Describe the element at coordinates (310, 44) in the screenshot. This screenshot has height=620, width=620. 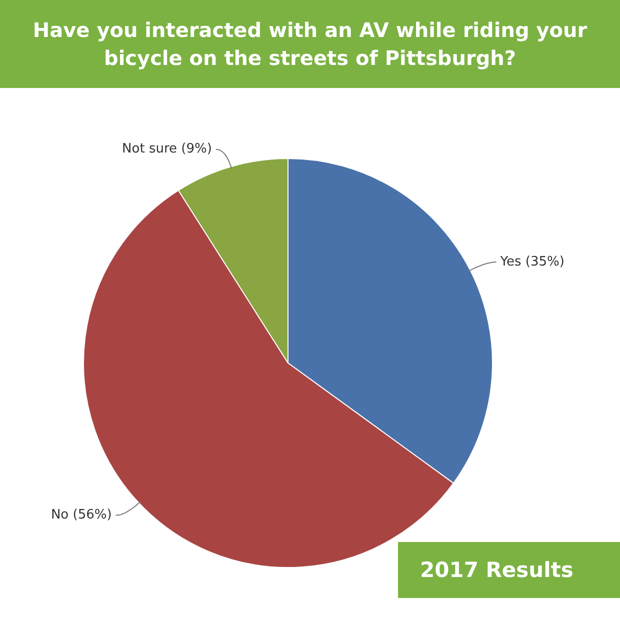
I see `chart-title: Have you interacted with an AV while riding your bicycle on the streets of Pittsburgh?` at that location.